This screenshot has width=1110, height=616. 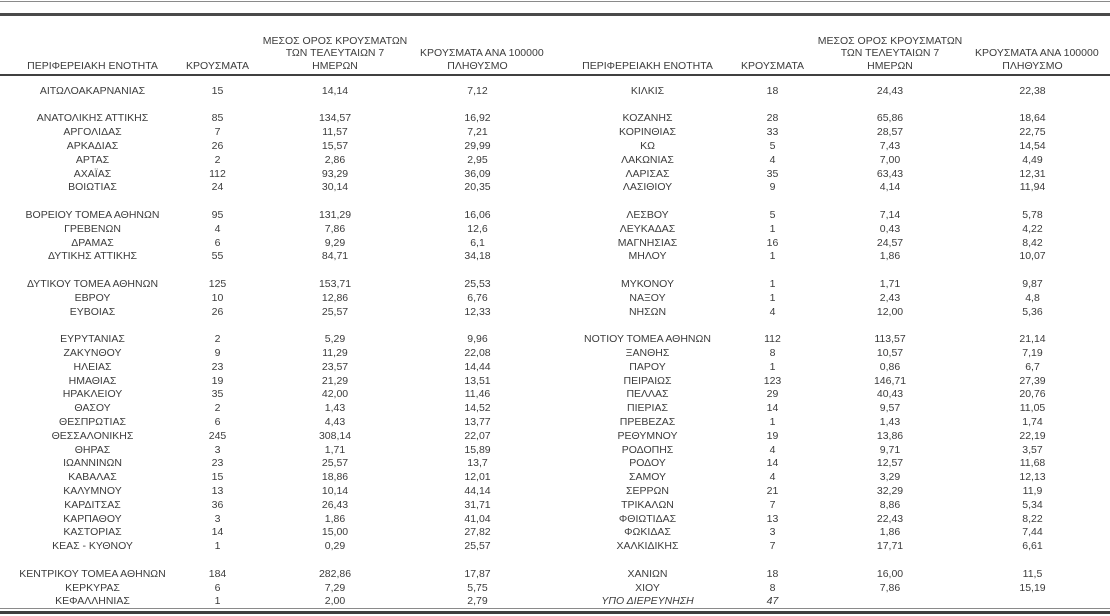 I want to click on top-thick-rule, so click(x=555, y=14).